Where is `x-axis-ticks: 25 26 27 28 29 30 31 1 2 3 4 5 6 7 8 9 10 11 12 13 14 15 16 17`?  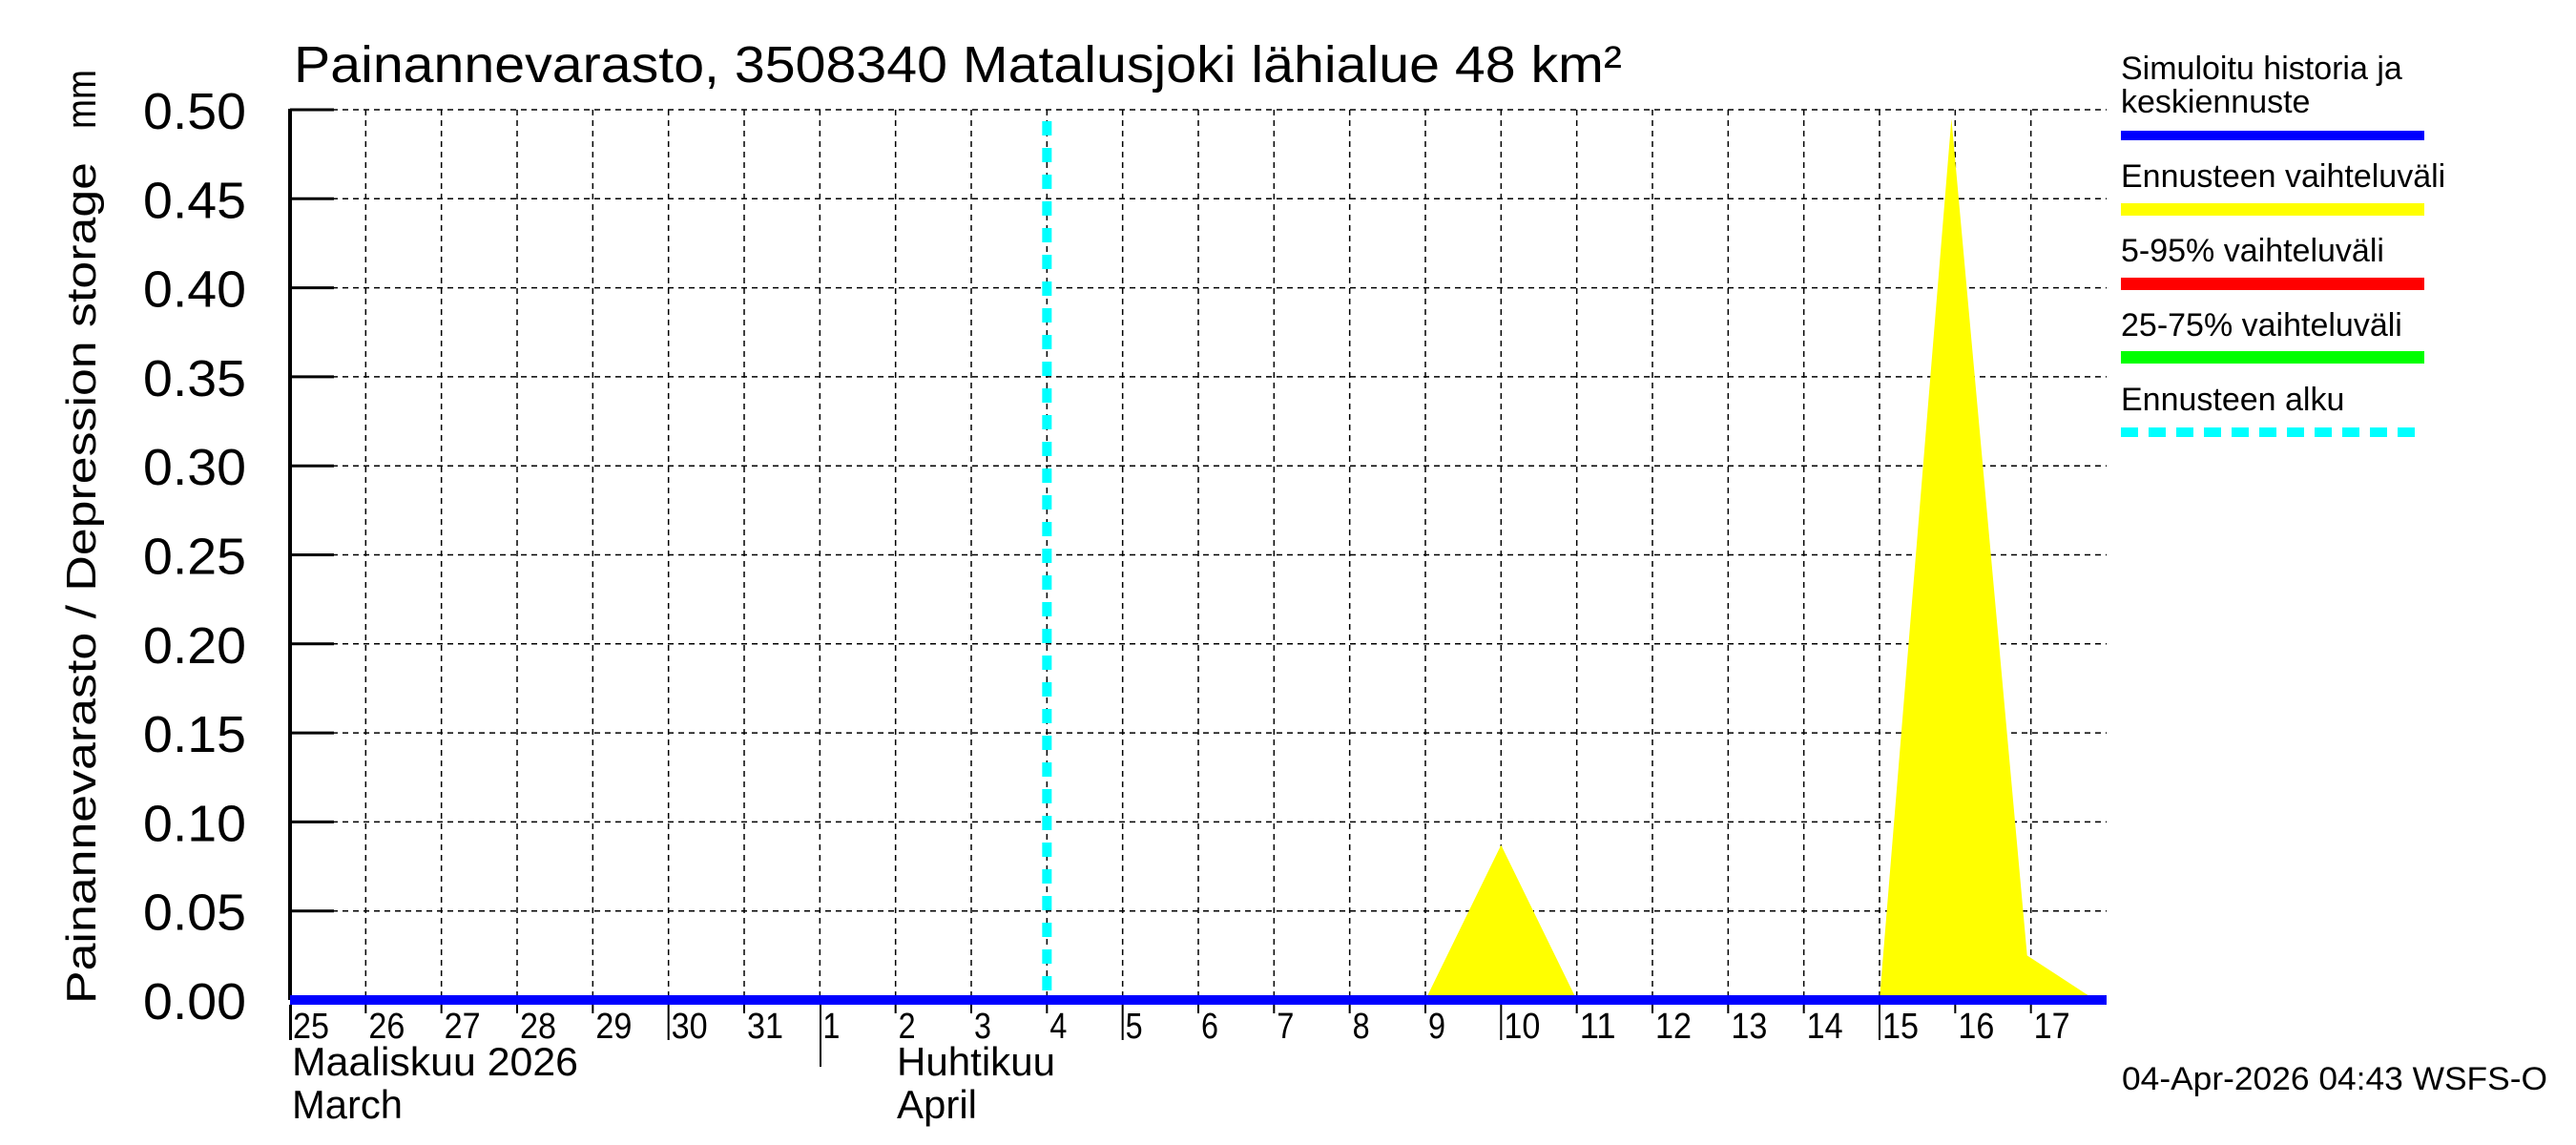
x-axis-ticks: 25 26 27 28 29 30 31 1 2 3 4 5 6 7 8 9 10 11 12 13 14 15 16 17 is located at coordinates (1179, 1026).